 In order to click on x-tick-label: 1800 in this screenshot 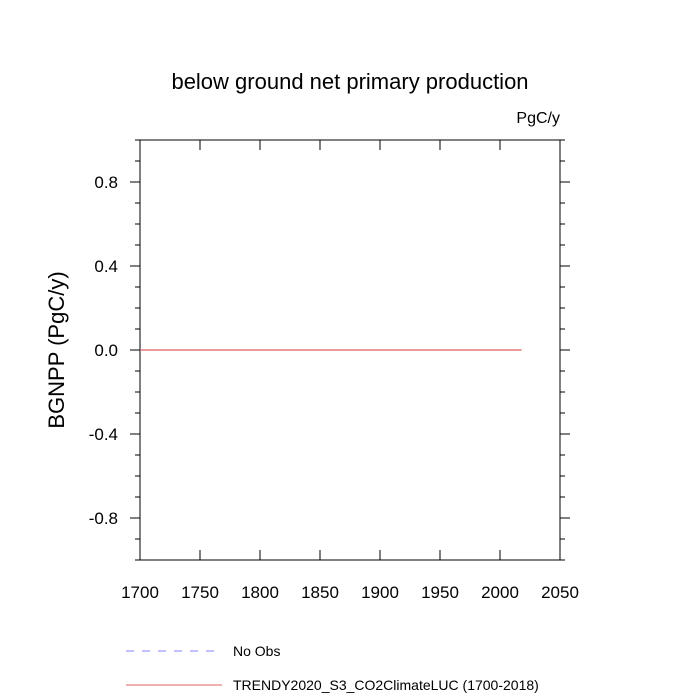, I will do `click(260, 592)`.